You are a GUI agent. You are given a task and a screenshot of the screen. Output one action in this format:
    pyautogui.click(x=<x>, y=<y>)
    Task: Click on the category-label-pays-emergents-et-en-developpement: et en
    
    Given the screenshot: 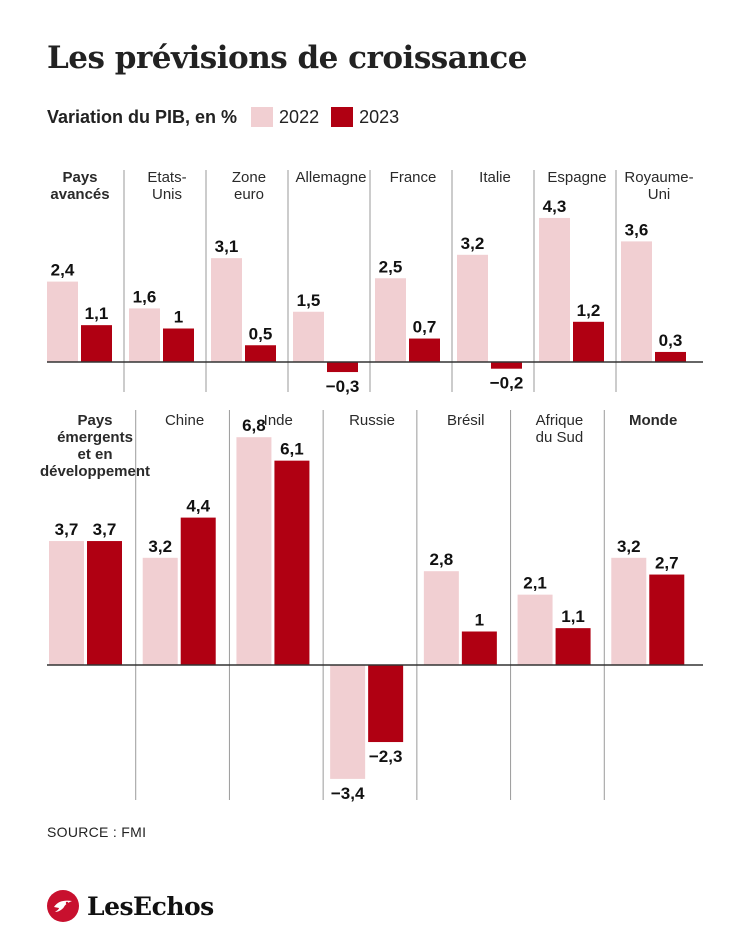 What is the action you would take?
    pyautogui.click(x=94, y=454)
    